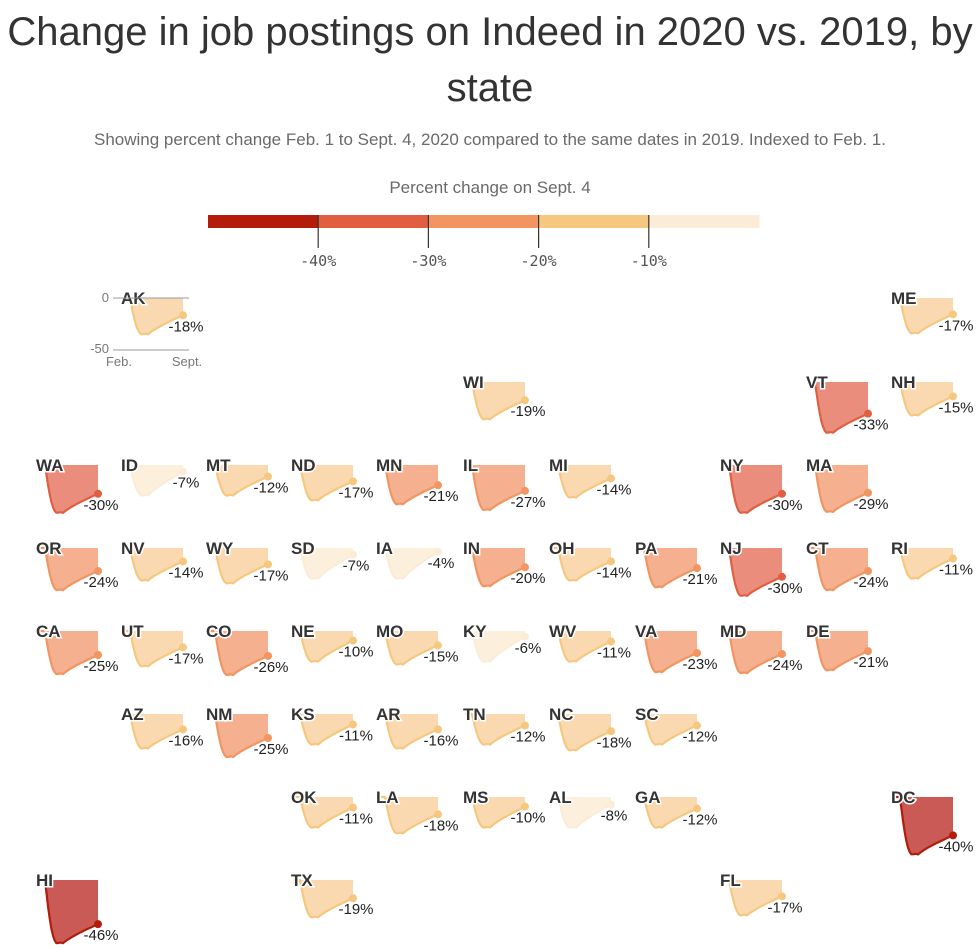 The height and width of the screenshot is (948, 980). Describe the element at coordinates (270, 749) in the screenshot. I see `state-value-label: -25%` at that location.